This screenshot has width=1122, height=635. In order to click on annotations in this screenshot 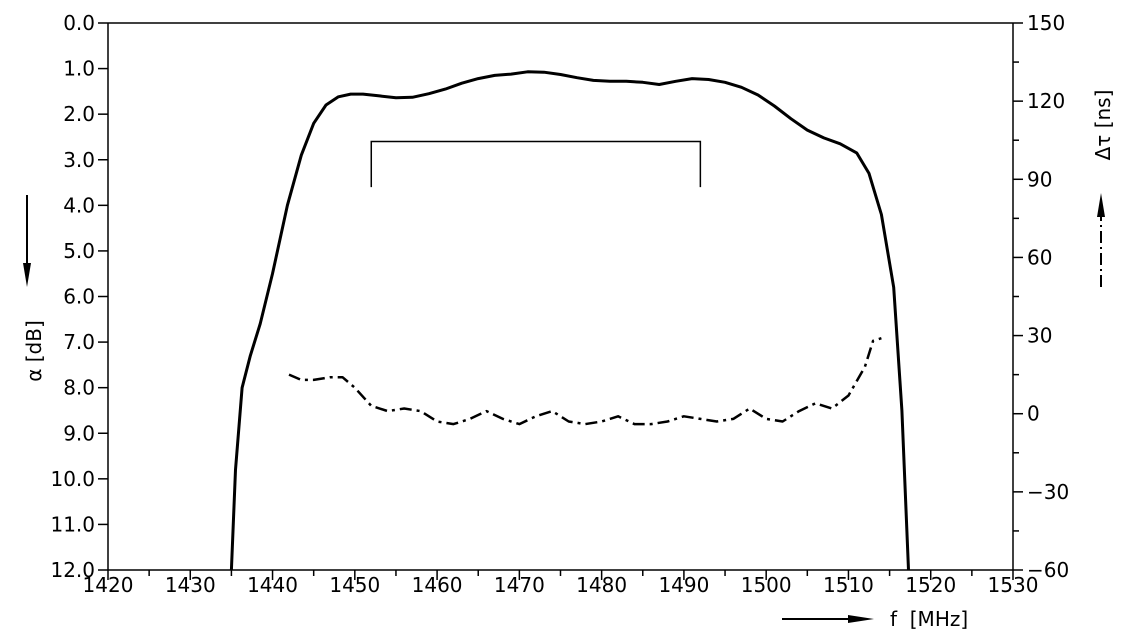, I will do `click(536, 164)`.